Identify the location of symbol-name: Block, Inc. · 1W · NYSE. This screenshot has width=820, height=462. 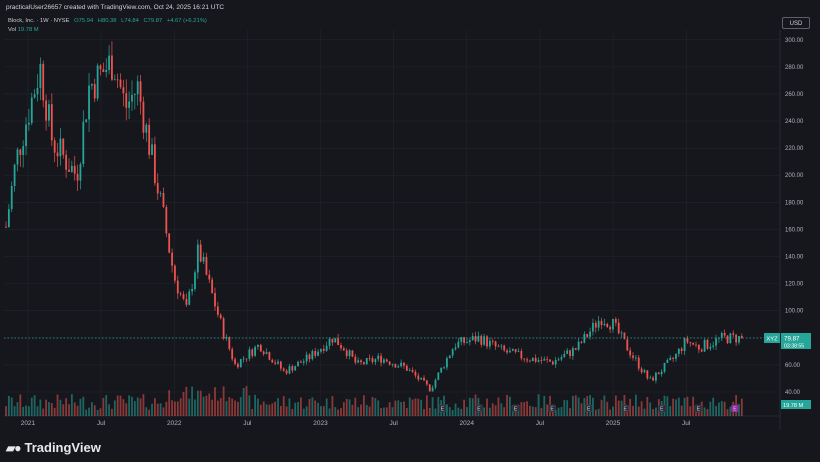
(39, 21).